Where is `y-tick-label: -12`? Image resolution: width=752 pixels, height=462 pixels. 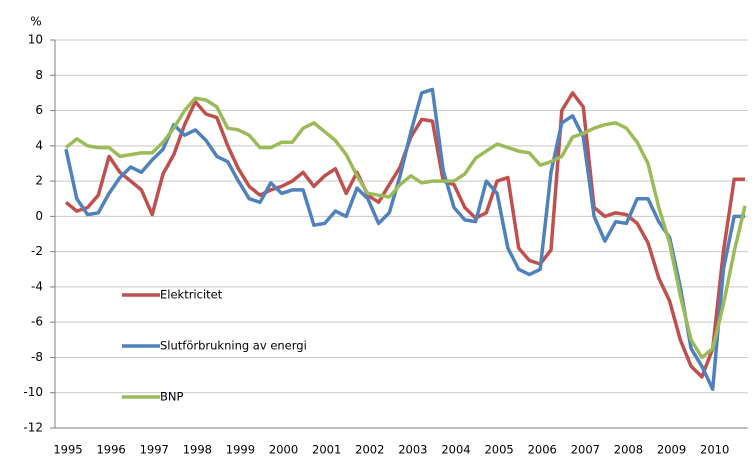
y-tick-label: -12 is located at coordinates (33, 428).